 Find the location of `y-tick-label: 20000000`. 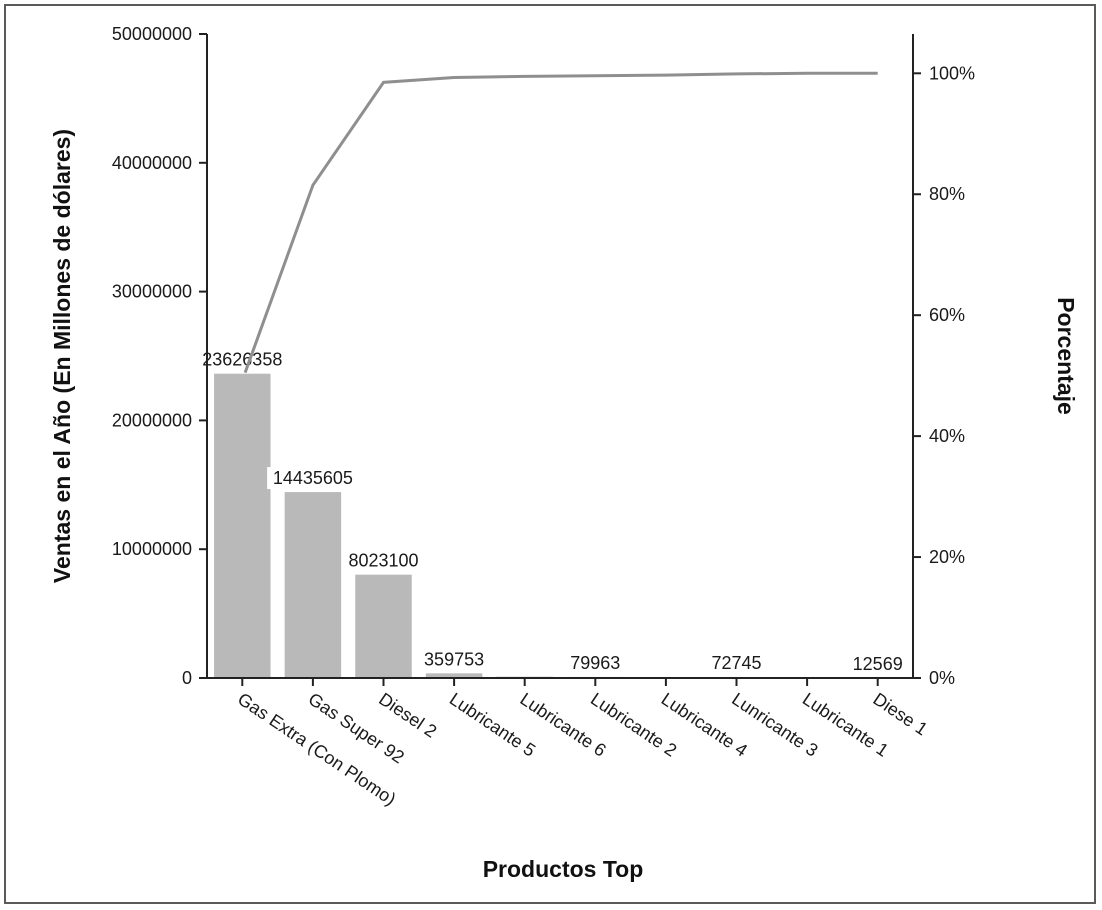

y-tick-label: 20000000 is located at coordinates (152, 420).